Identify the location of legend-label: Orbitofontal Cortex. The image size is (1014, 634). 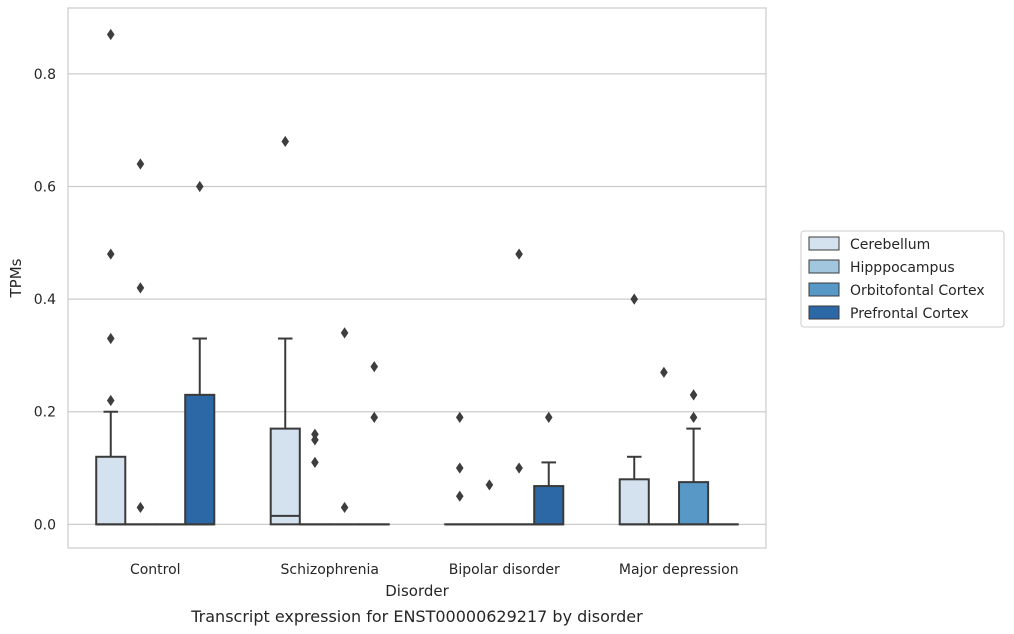
(917, 291).